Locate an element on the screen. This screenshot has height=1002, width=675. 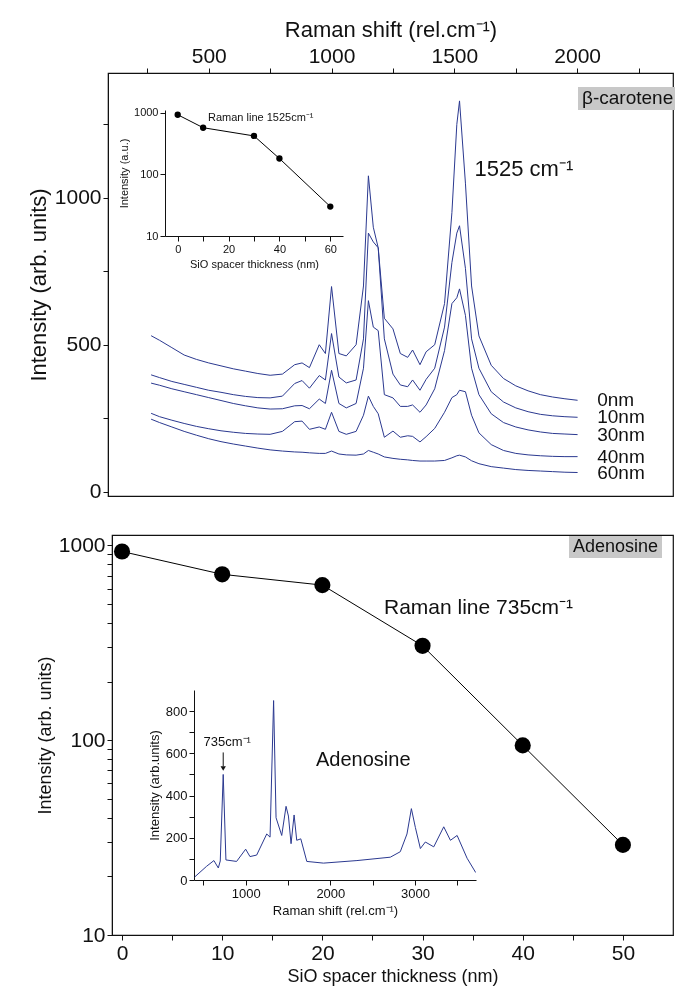
annotation: 735cm⁻¹ is located at coordinates (227, 742).